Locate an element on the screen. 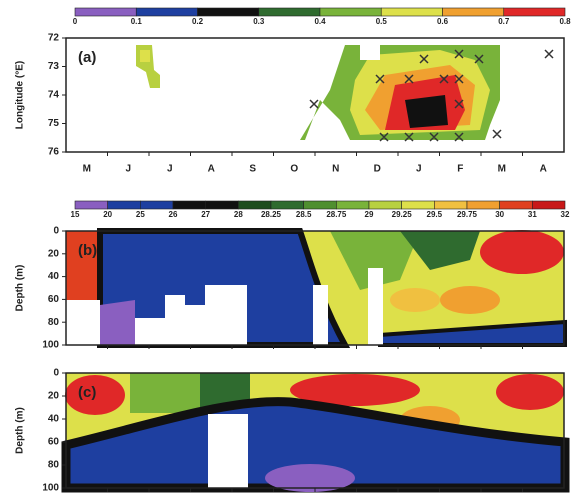  colorbar-tick-label: 31 is located at coordinates (532, 214).